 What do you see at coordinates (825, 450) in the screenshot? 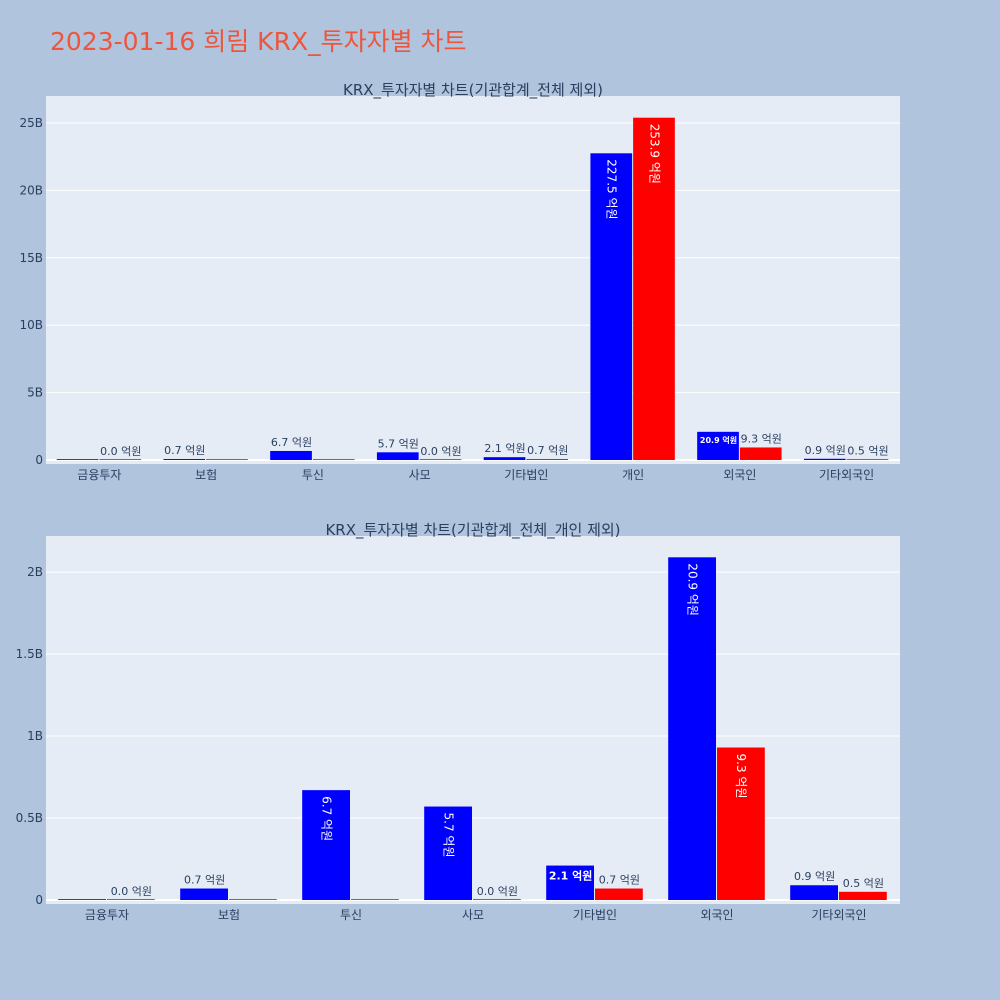
I see `chart-0-data-label: 0.9 억원` at bounding box center [825, 450].